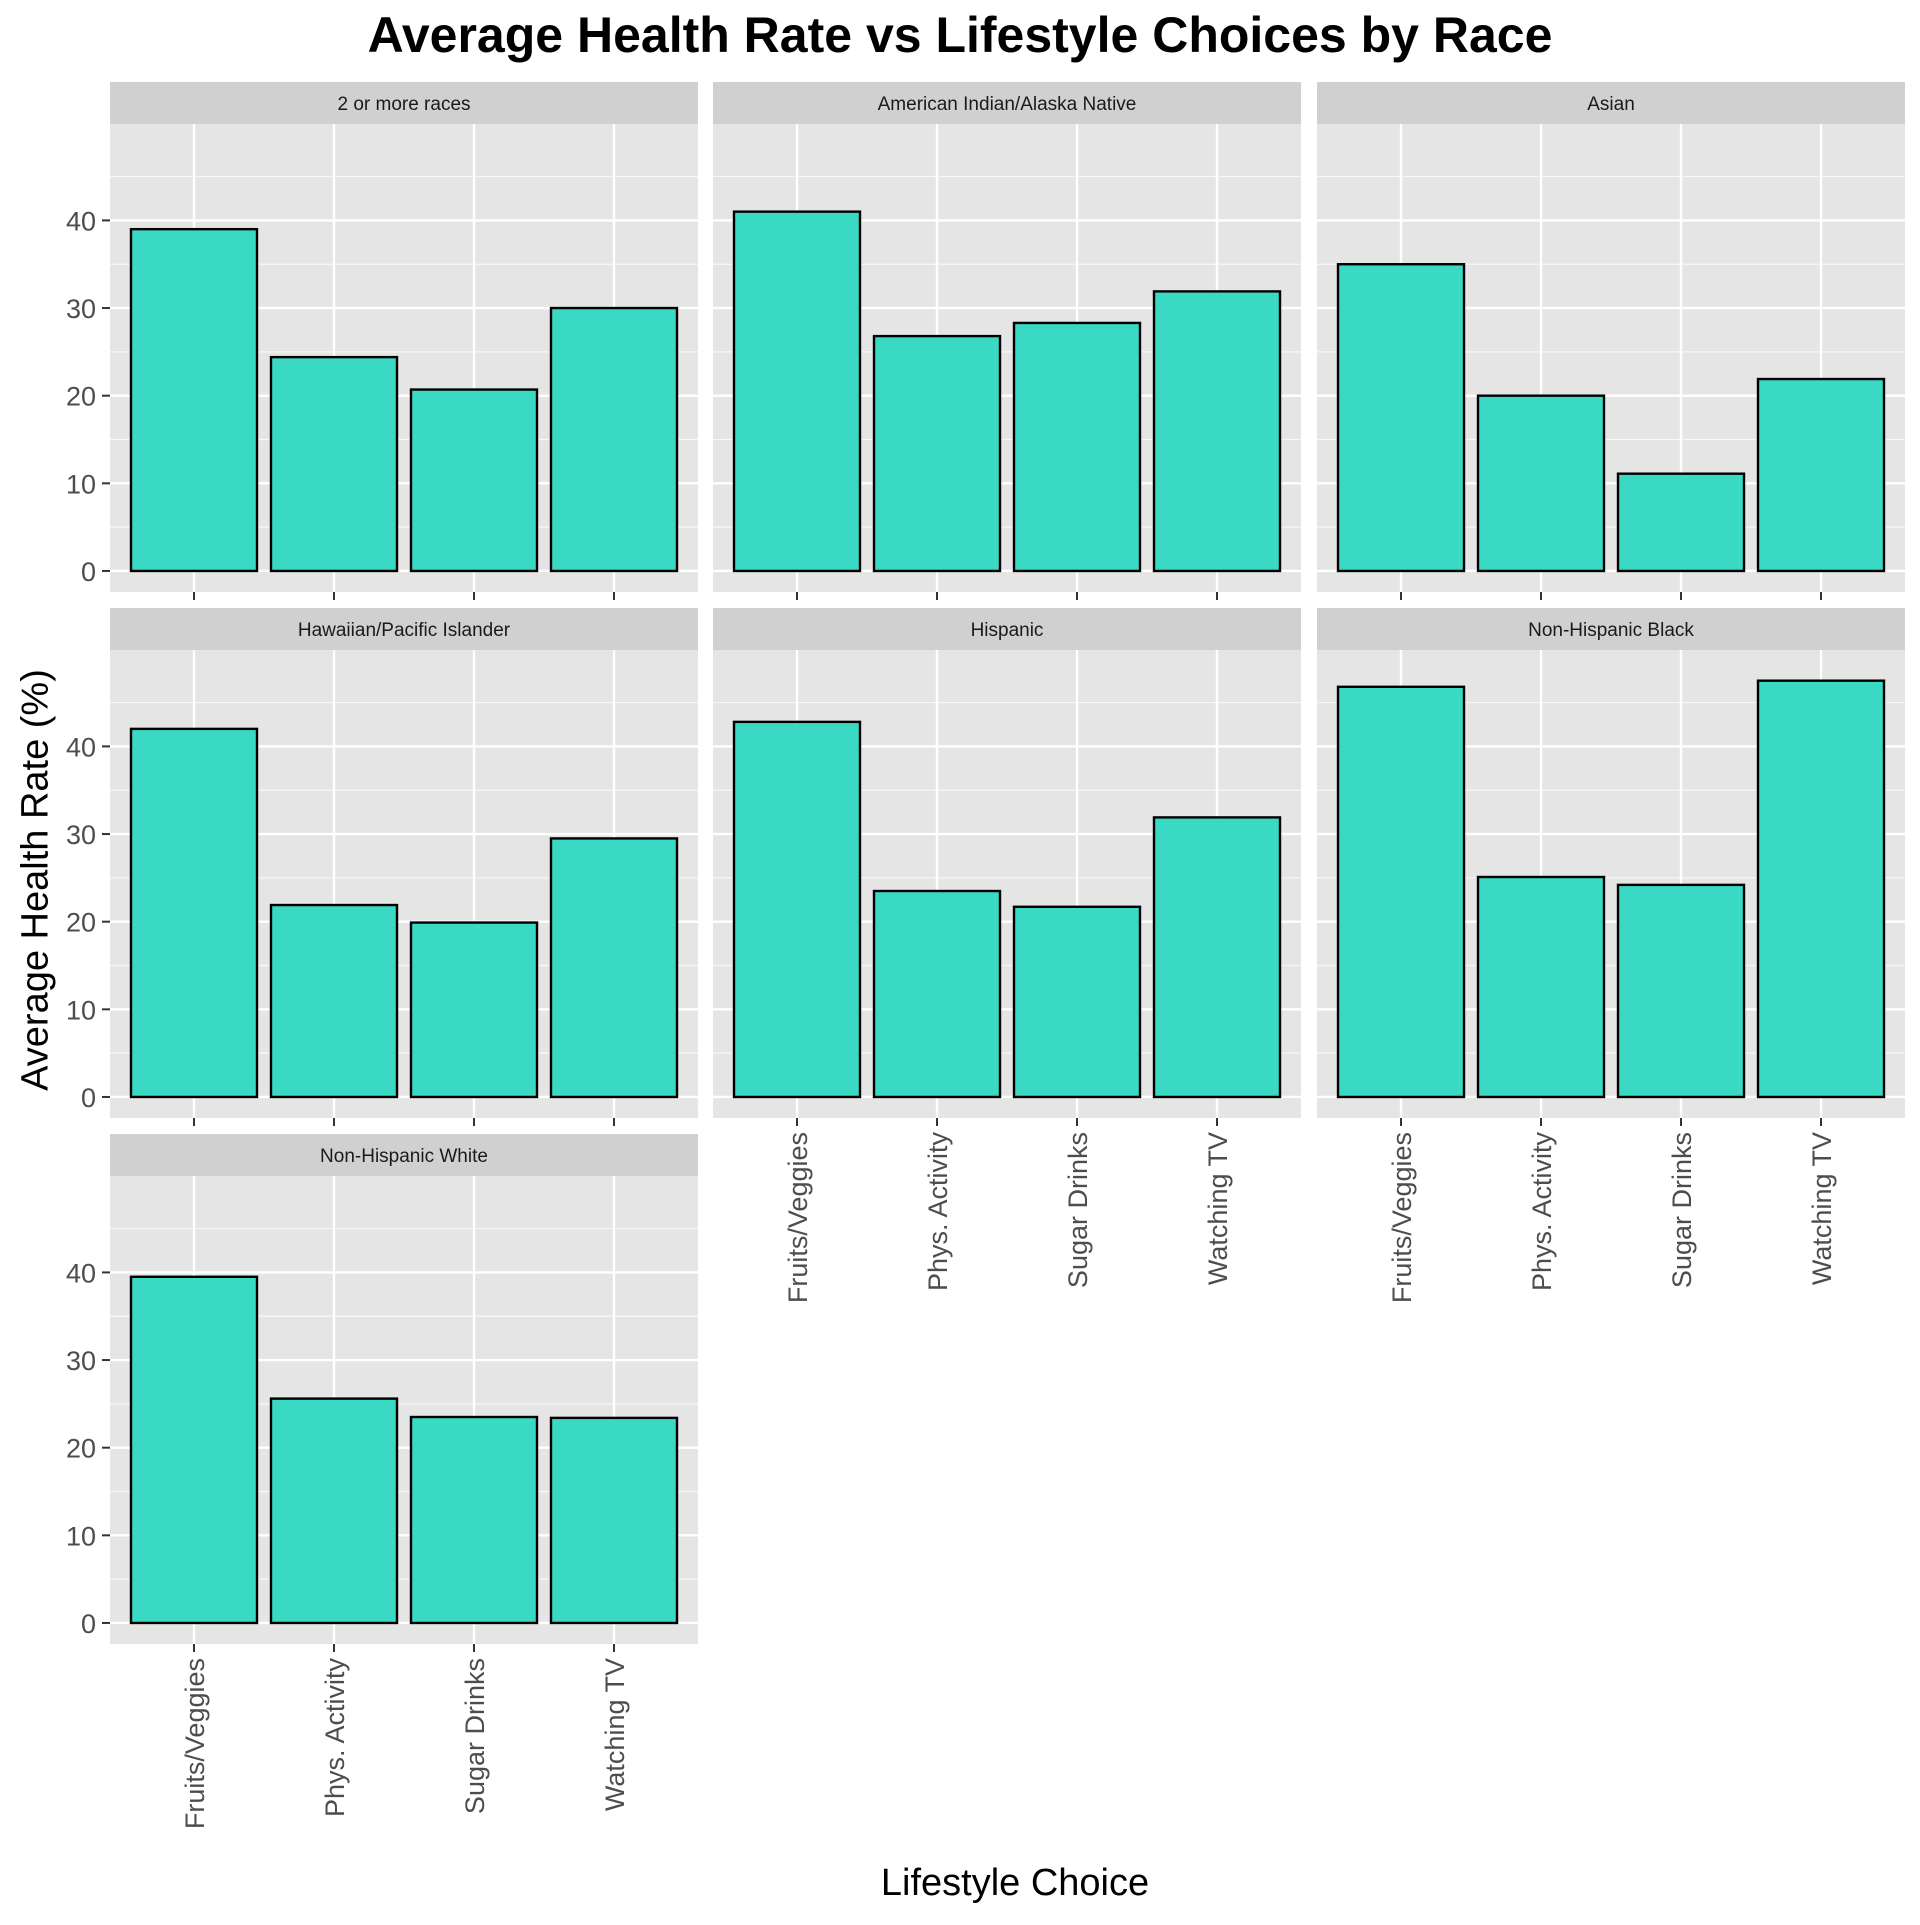 The image size is (1920, 1925). Describe the element at coordinates (1007, 341) in the screenshot. I see `facet-panel: American Indian/Alaska Native` at that location.